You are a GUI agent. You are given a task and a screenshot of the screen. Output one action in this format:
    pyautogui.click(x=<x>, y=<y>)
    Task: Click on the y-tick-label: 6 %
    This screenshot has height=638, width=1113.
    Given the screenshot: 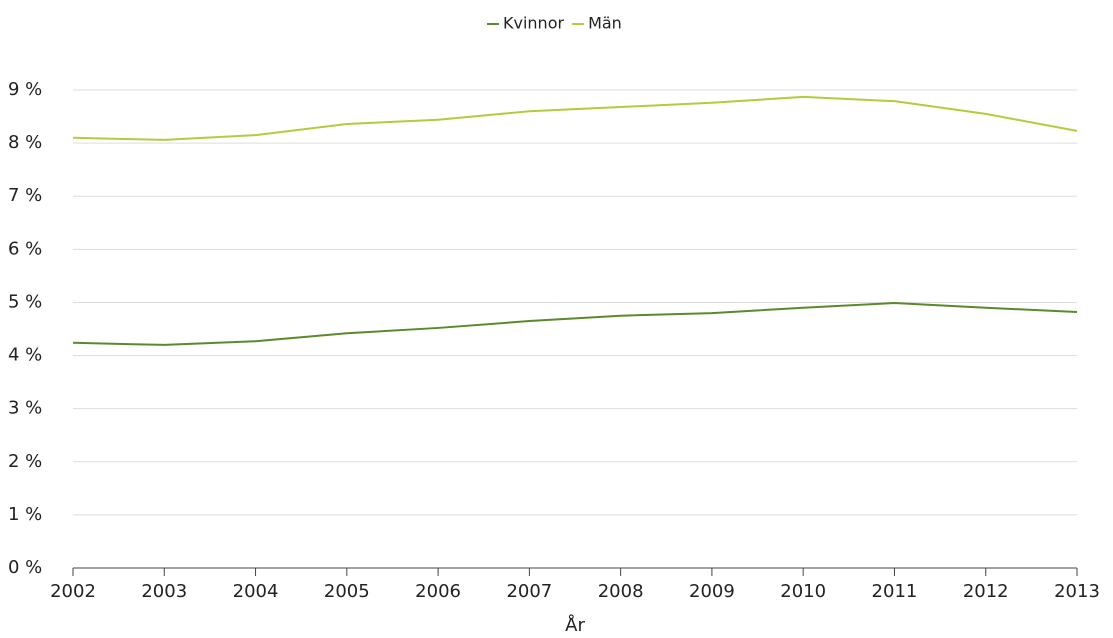 What is the action you would take?
    pyautogui.click(x=25, y=248)
    